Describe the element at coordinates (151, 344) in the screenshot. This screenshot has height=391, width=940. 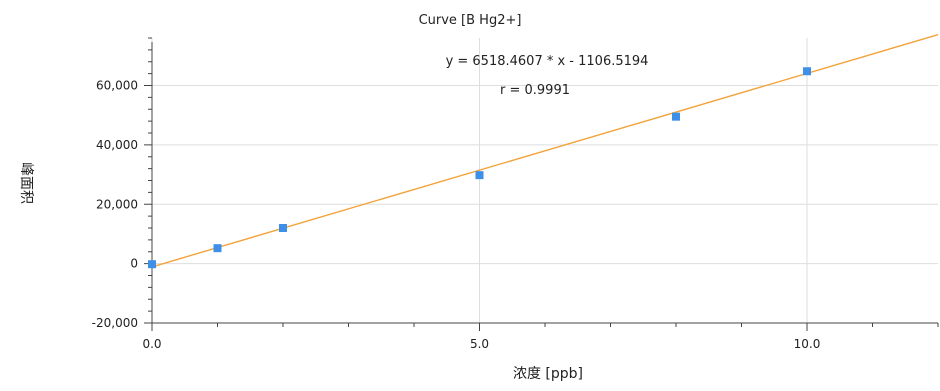
I see `x-tick-label: 0.0` at that location.